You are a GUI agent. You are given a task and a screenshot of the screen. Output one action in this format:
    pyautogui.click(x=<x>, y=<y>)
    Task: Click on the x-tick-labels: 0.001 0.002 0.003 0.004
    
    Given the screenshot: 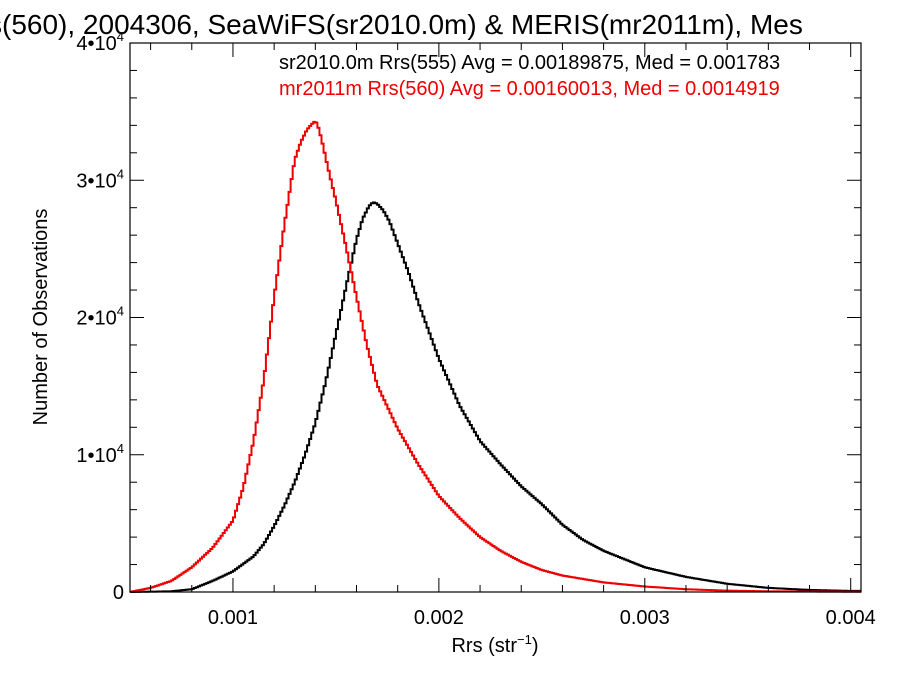 What is the action you would take?
    pyautogui.click(x=542, y=618)
    